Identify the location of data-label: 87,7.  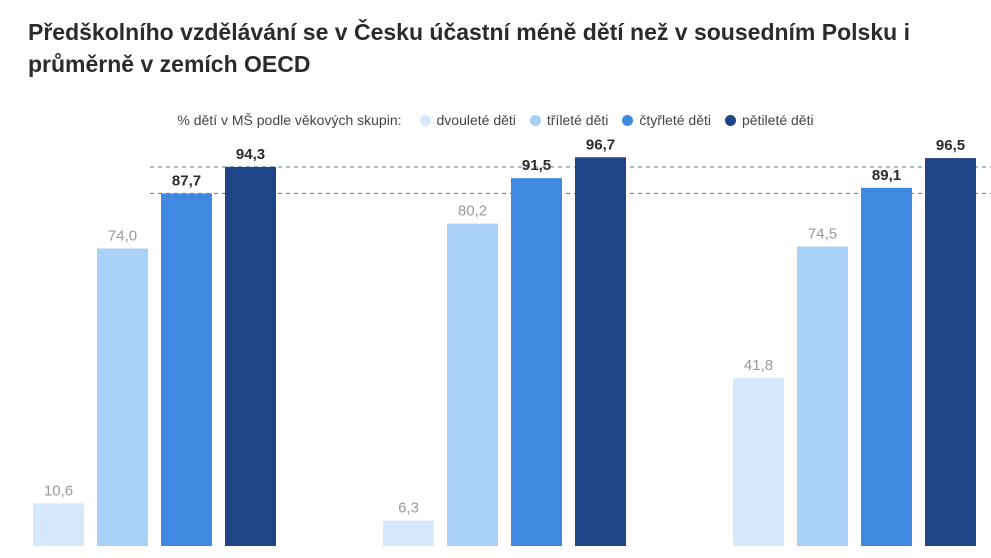
(186, 180).